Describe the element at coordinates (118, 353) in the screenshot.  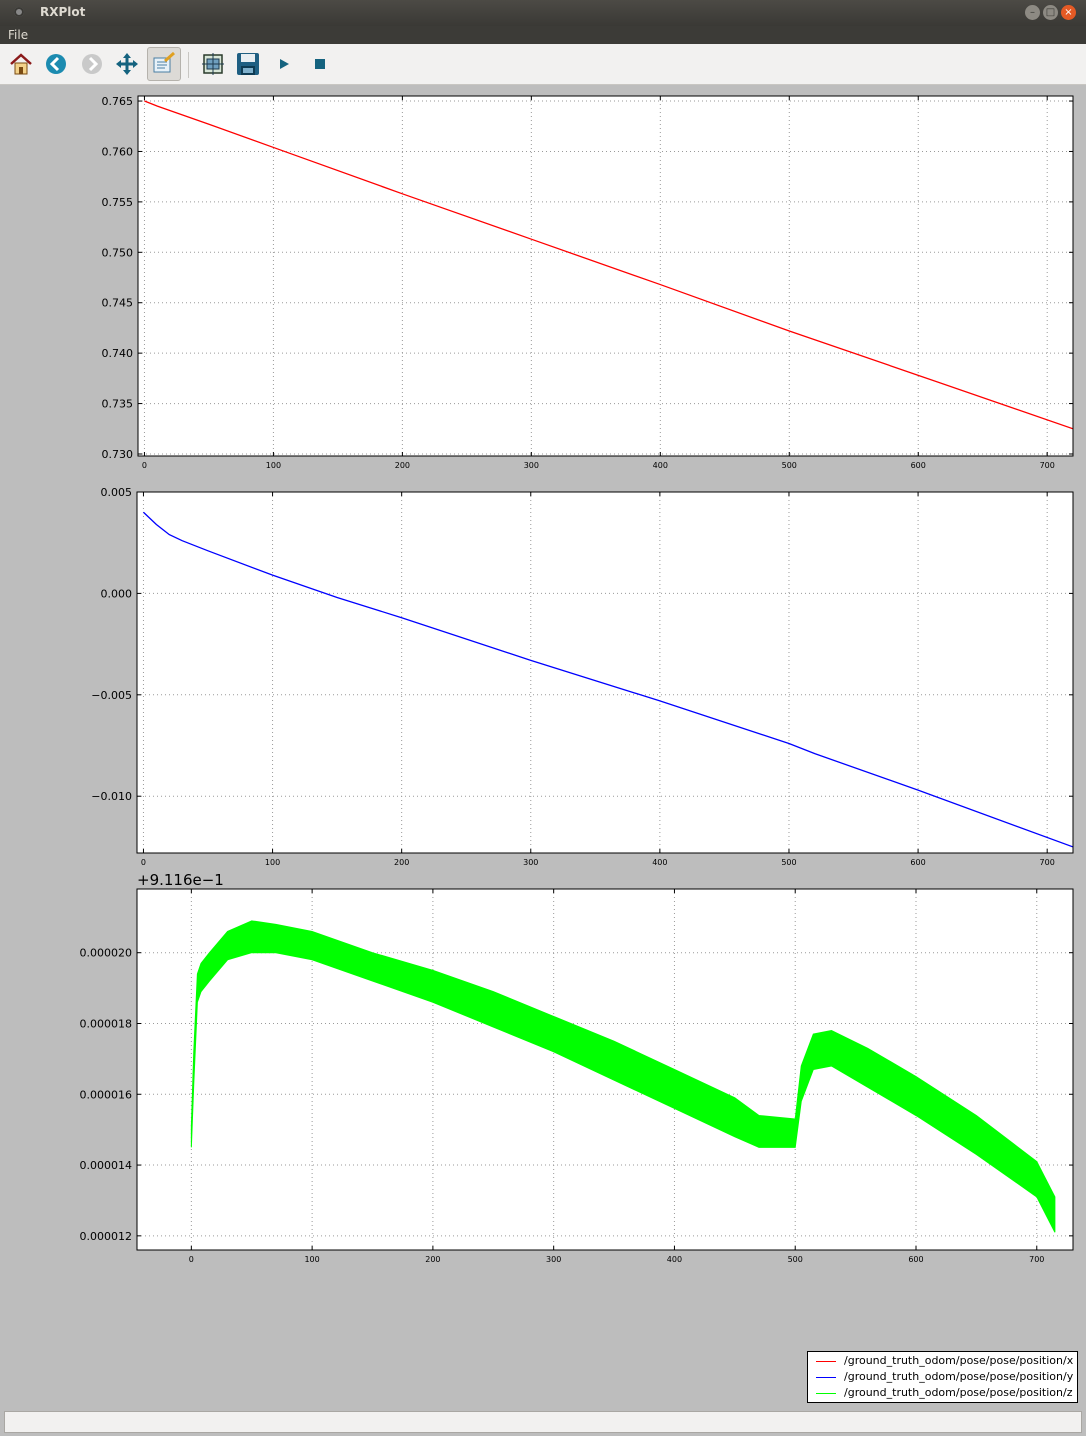
I see `y-tick-label: 0.740` at that location.